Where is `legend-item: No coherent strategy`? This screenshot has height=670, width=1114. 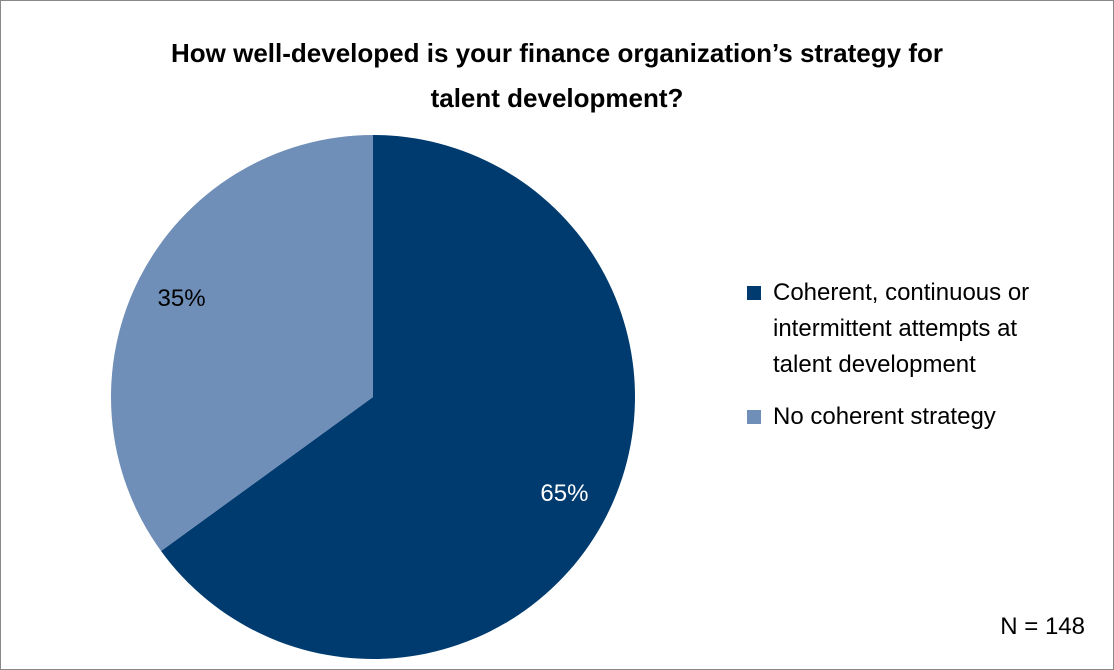
legend-item: No coherent strategy is located at coordinates (912, 417).